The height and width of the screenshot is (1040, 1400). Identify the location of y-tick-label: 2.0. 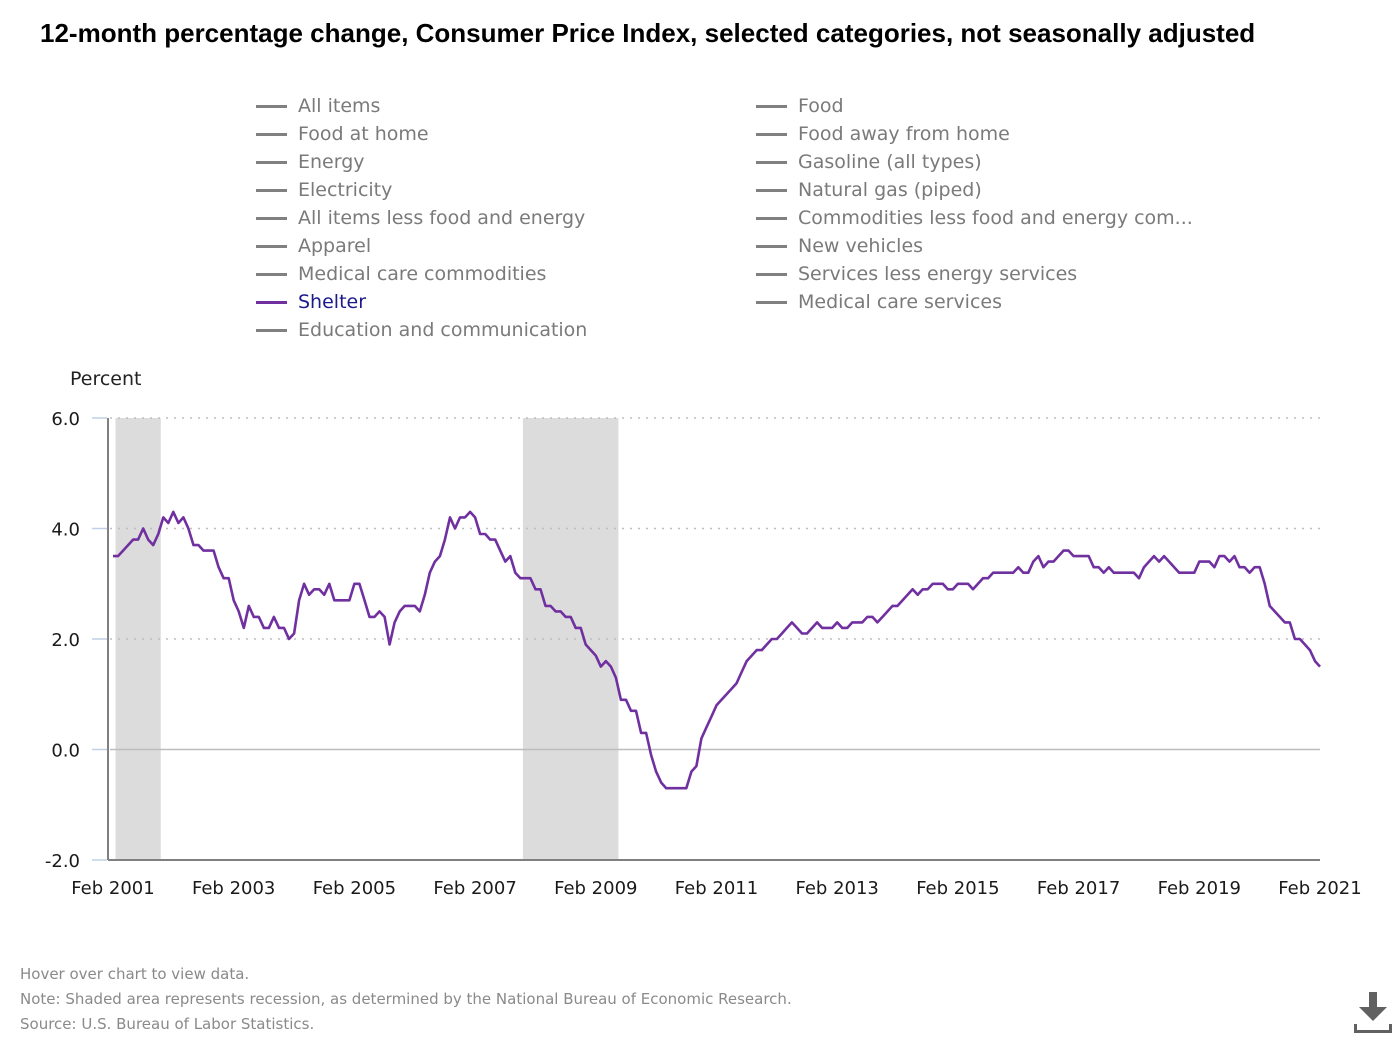
(65, 640).